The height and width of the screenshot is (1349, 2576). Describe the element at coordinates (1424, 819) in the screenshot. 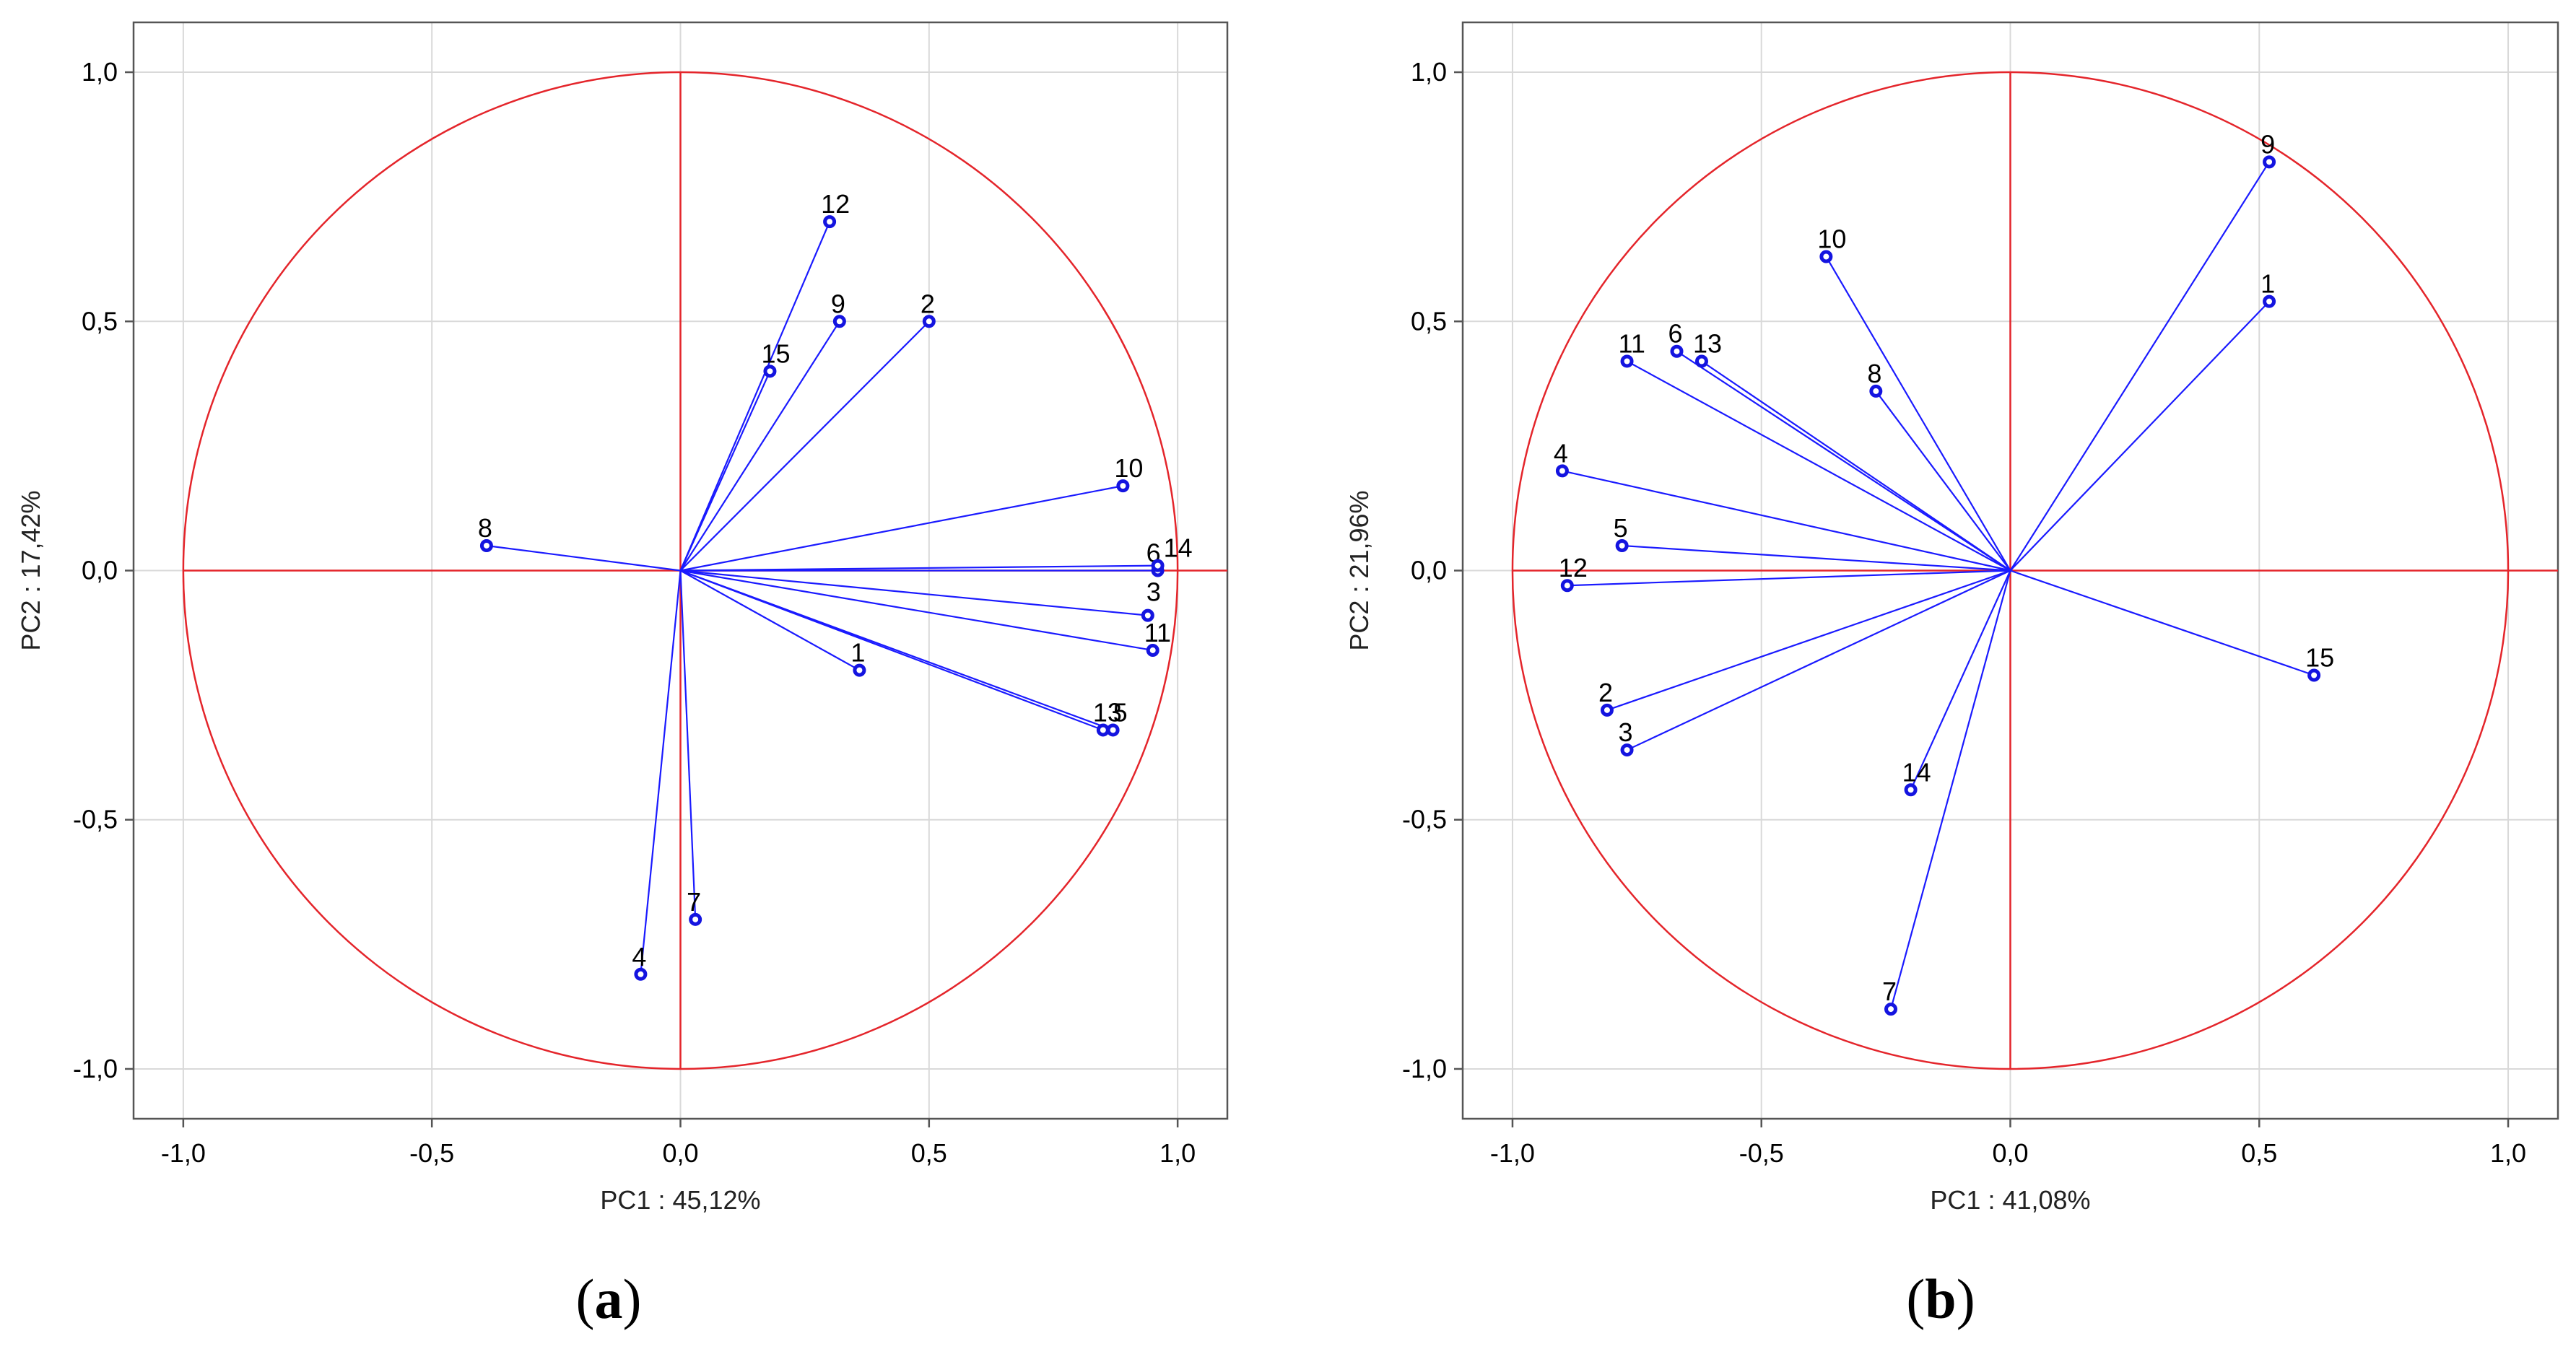

I see `y-tick-label: -0,5` at that location.